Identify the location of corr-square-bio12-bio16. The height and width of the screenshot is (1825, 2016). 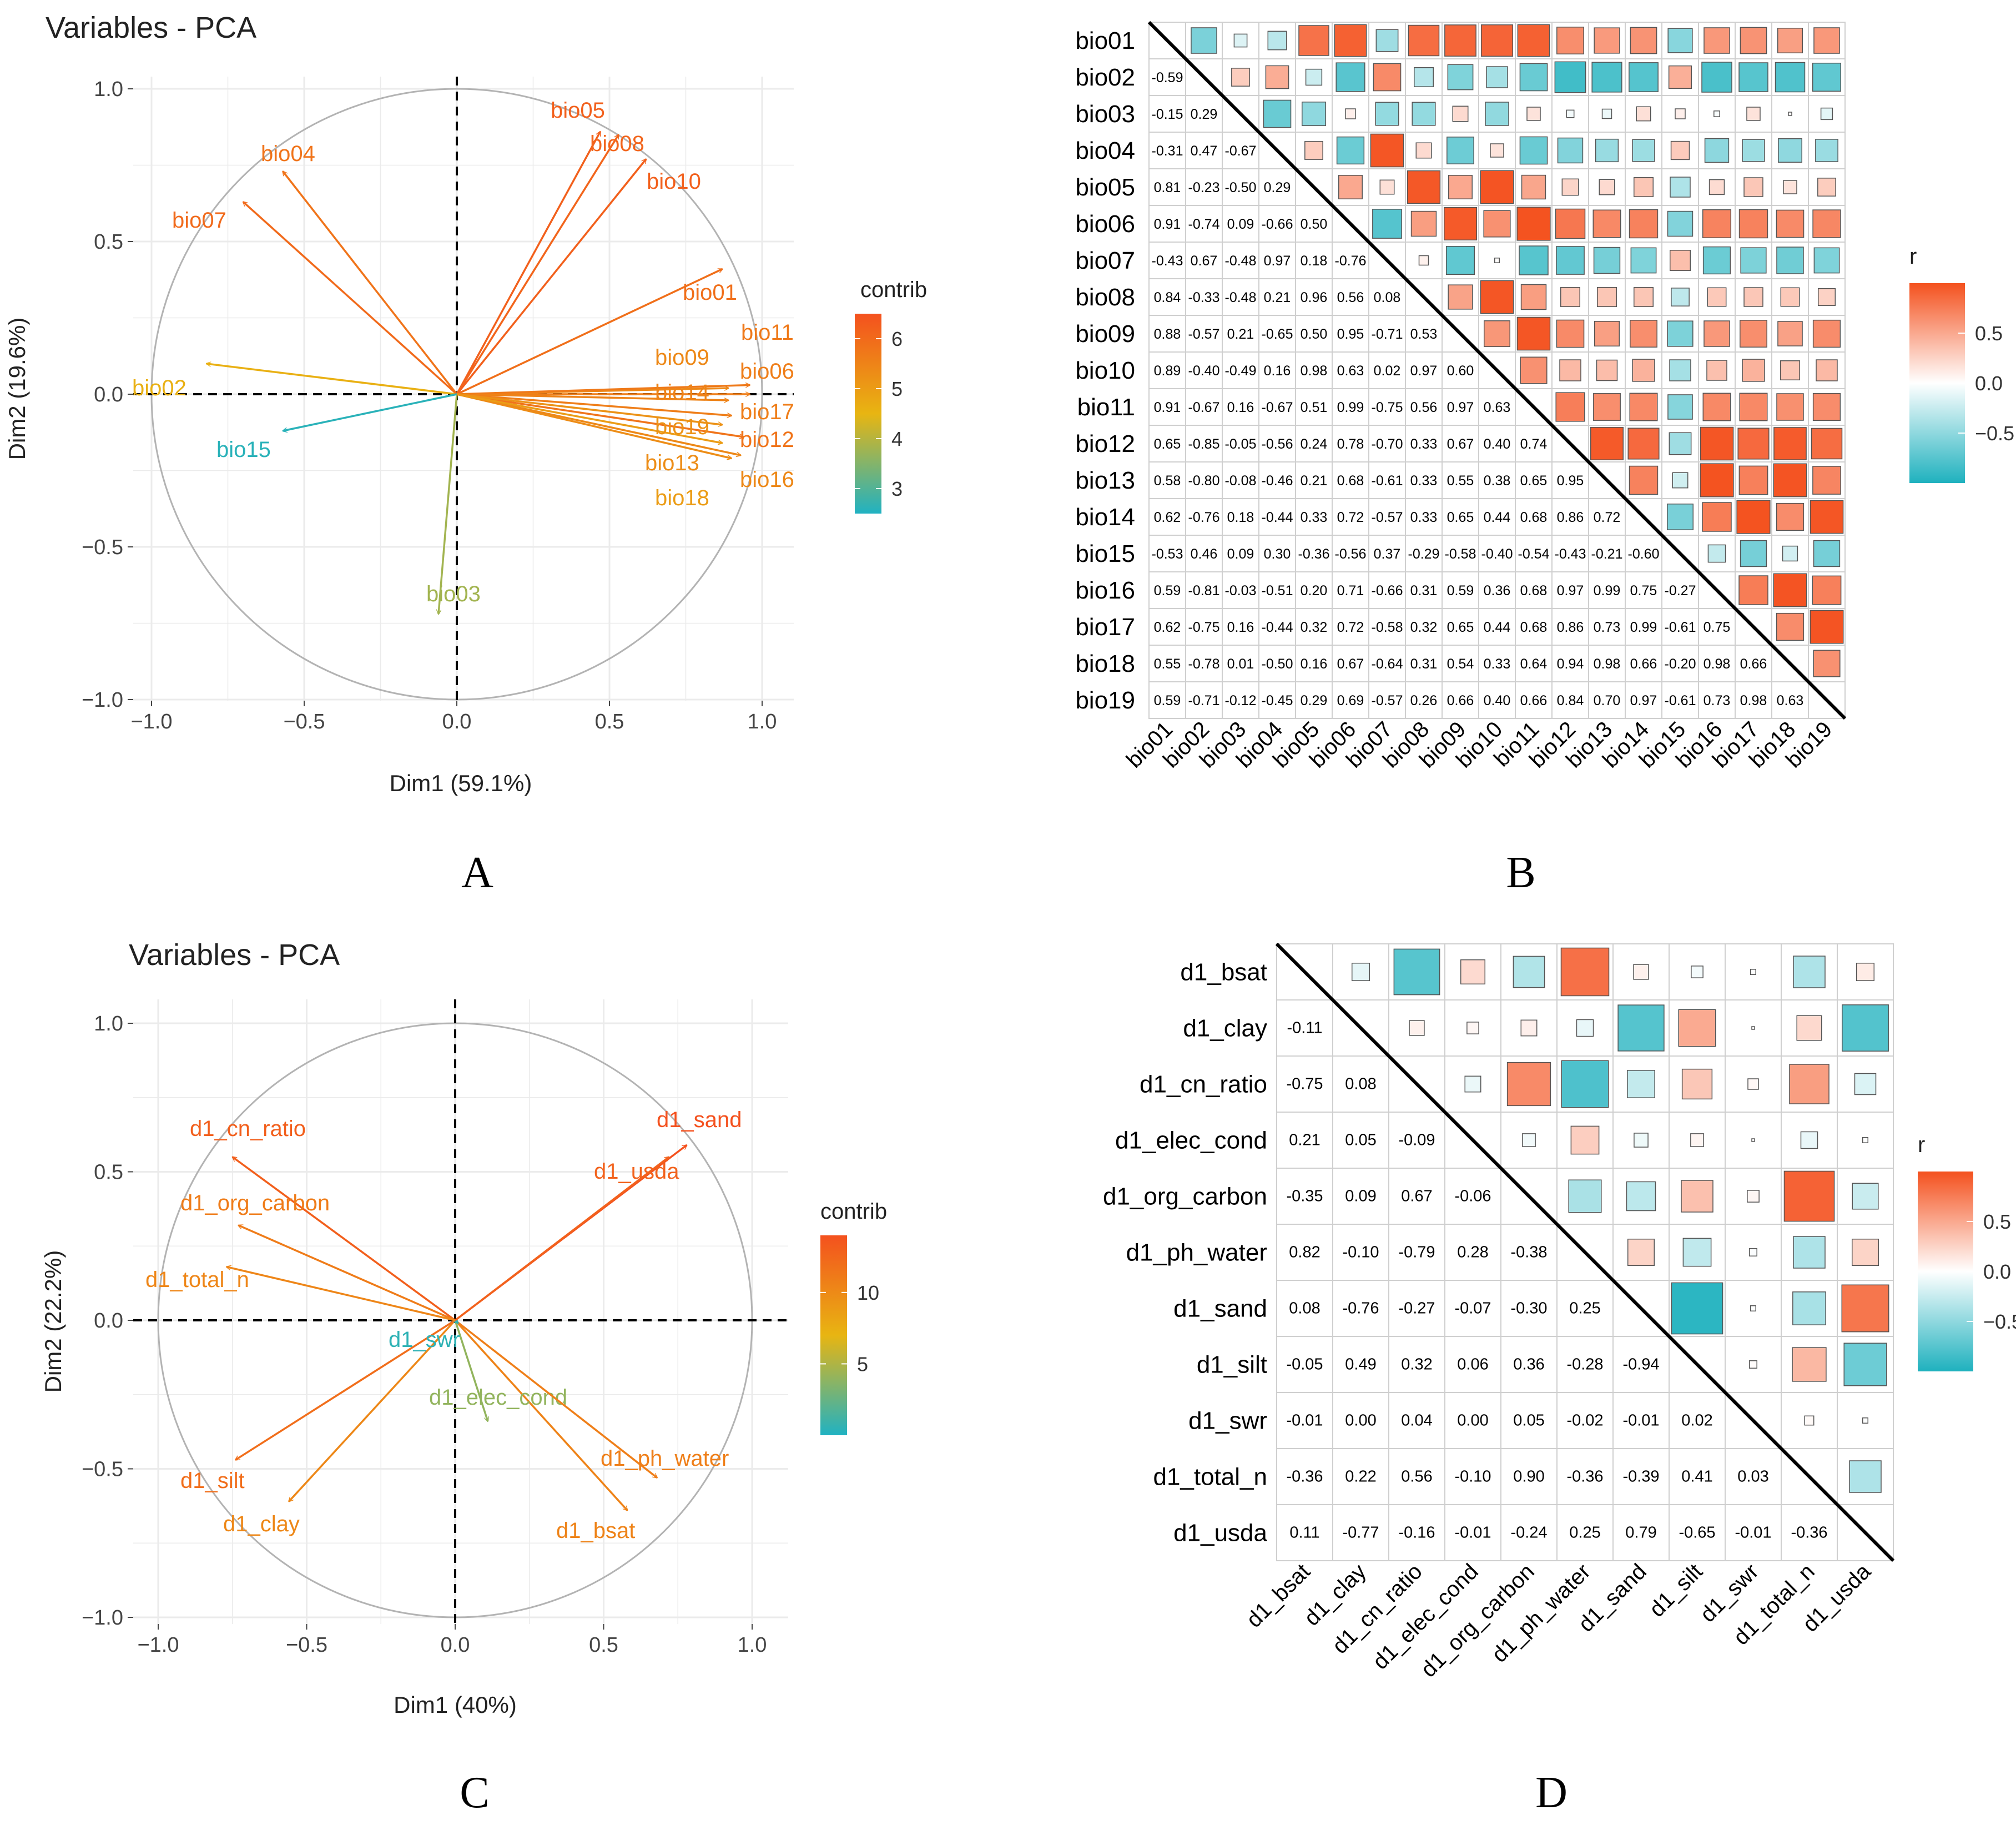
(1717, 443).